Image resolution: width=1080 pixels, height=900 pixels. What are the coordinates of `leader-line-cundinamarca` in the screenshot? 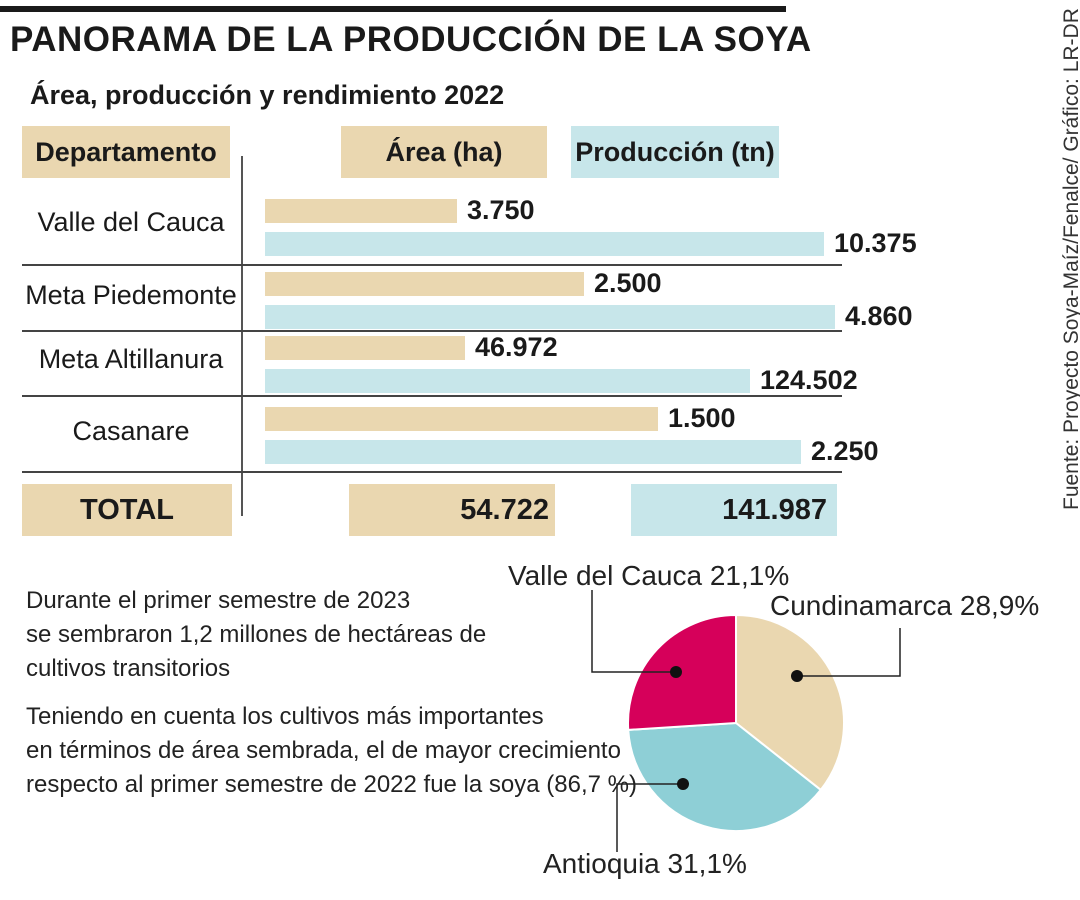 It's located at (849, 652).